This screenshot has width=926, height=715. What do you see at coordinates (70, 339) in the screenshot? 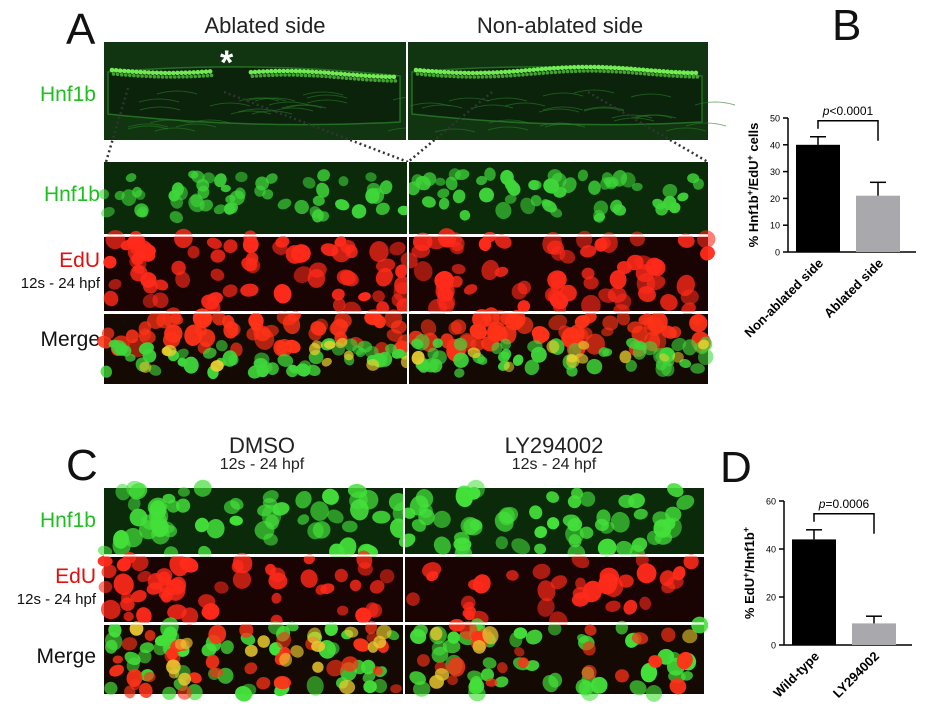
I see `panel-a-row-label-merge: Merge` at bounding box center [70, 339].